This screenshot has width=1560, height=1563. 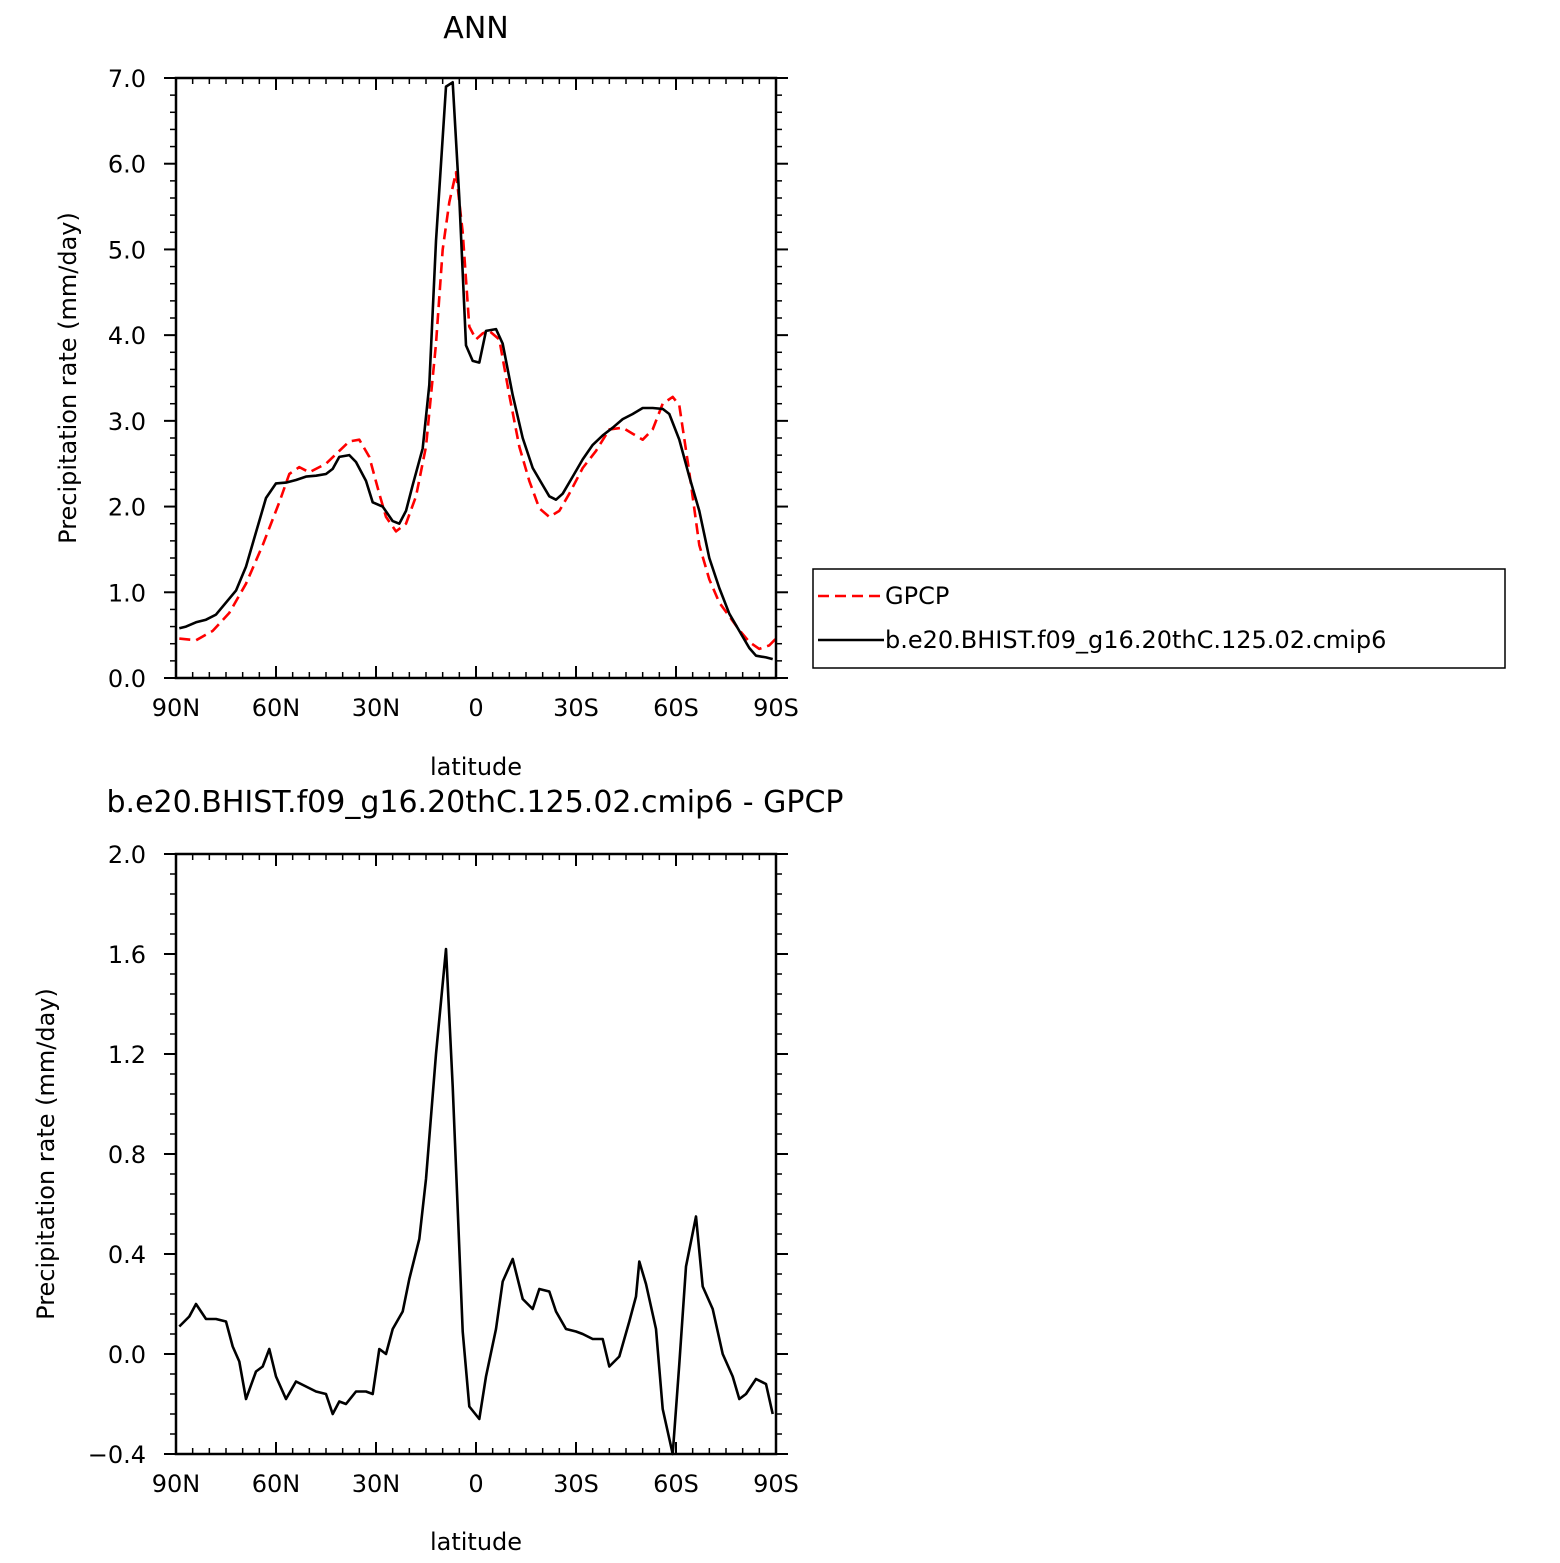 I want to click on legend-label-model: b.e20.BHIST.f09_g16.20thC.125.02.cmip6, so click(x=1135, y=640).